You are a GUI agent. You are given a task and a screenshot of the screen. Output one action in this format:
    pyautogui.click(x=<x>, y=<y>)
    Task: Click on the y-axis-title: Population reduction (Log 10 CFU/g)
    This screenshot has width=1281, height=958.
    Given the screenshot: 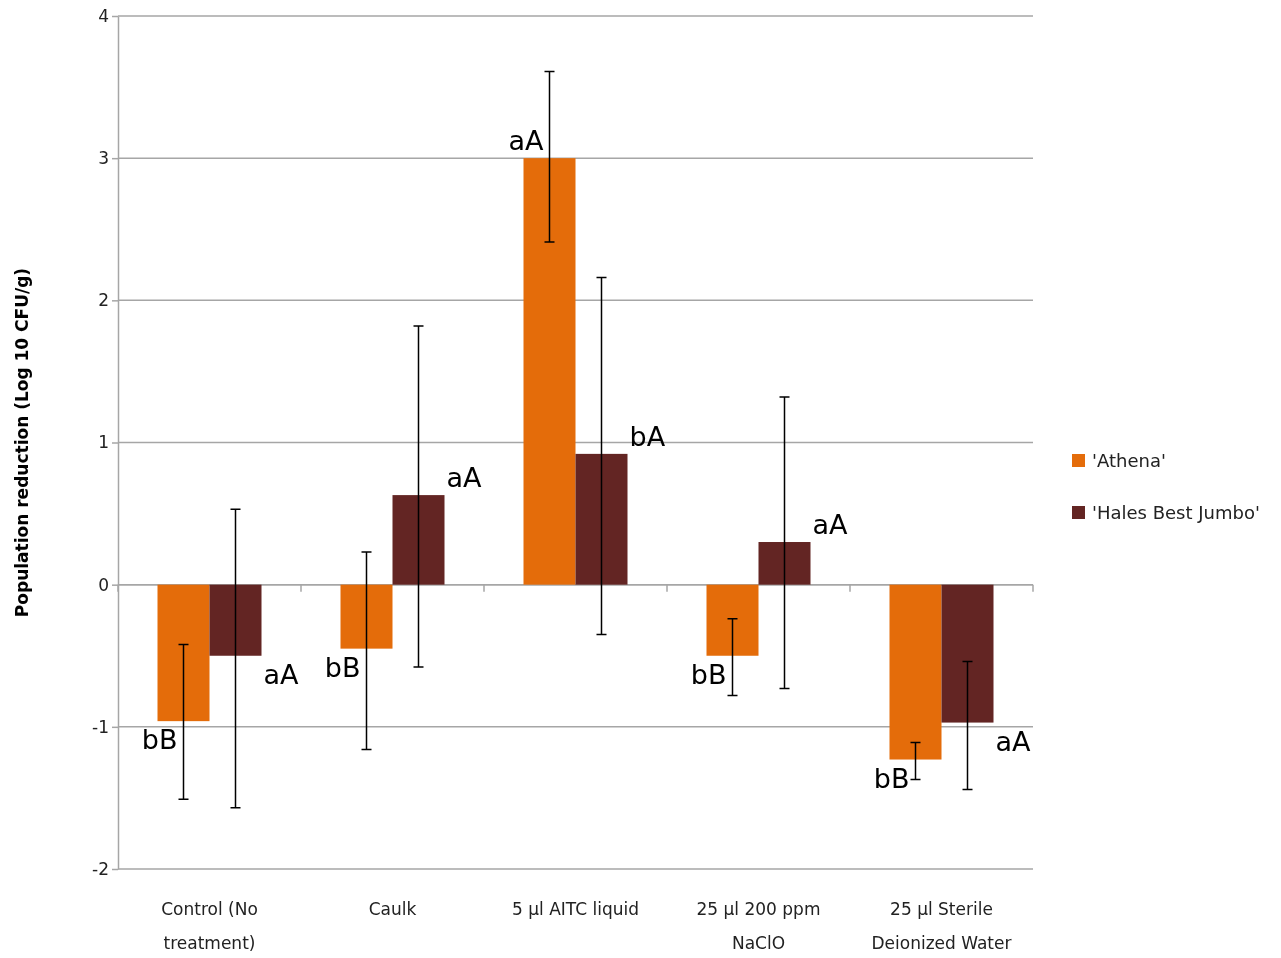 What is the action you would take?
    pyautogui.click(x=22, y=442)
    